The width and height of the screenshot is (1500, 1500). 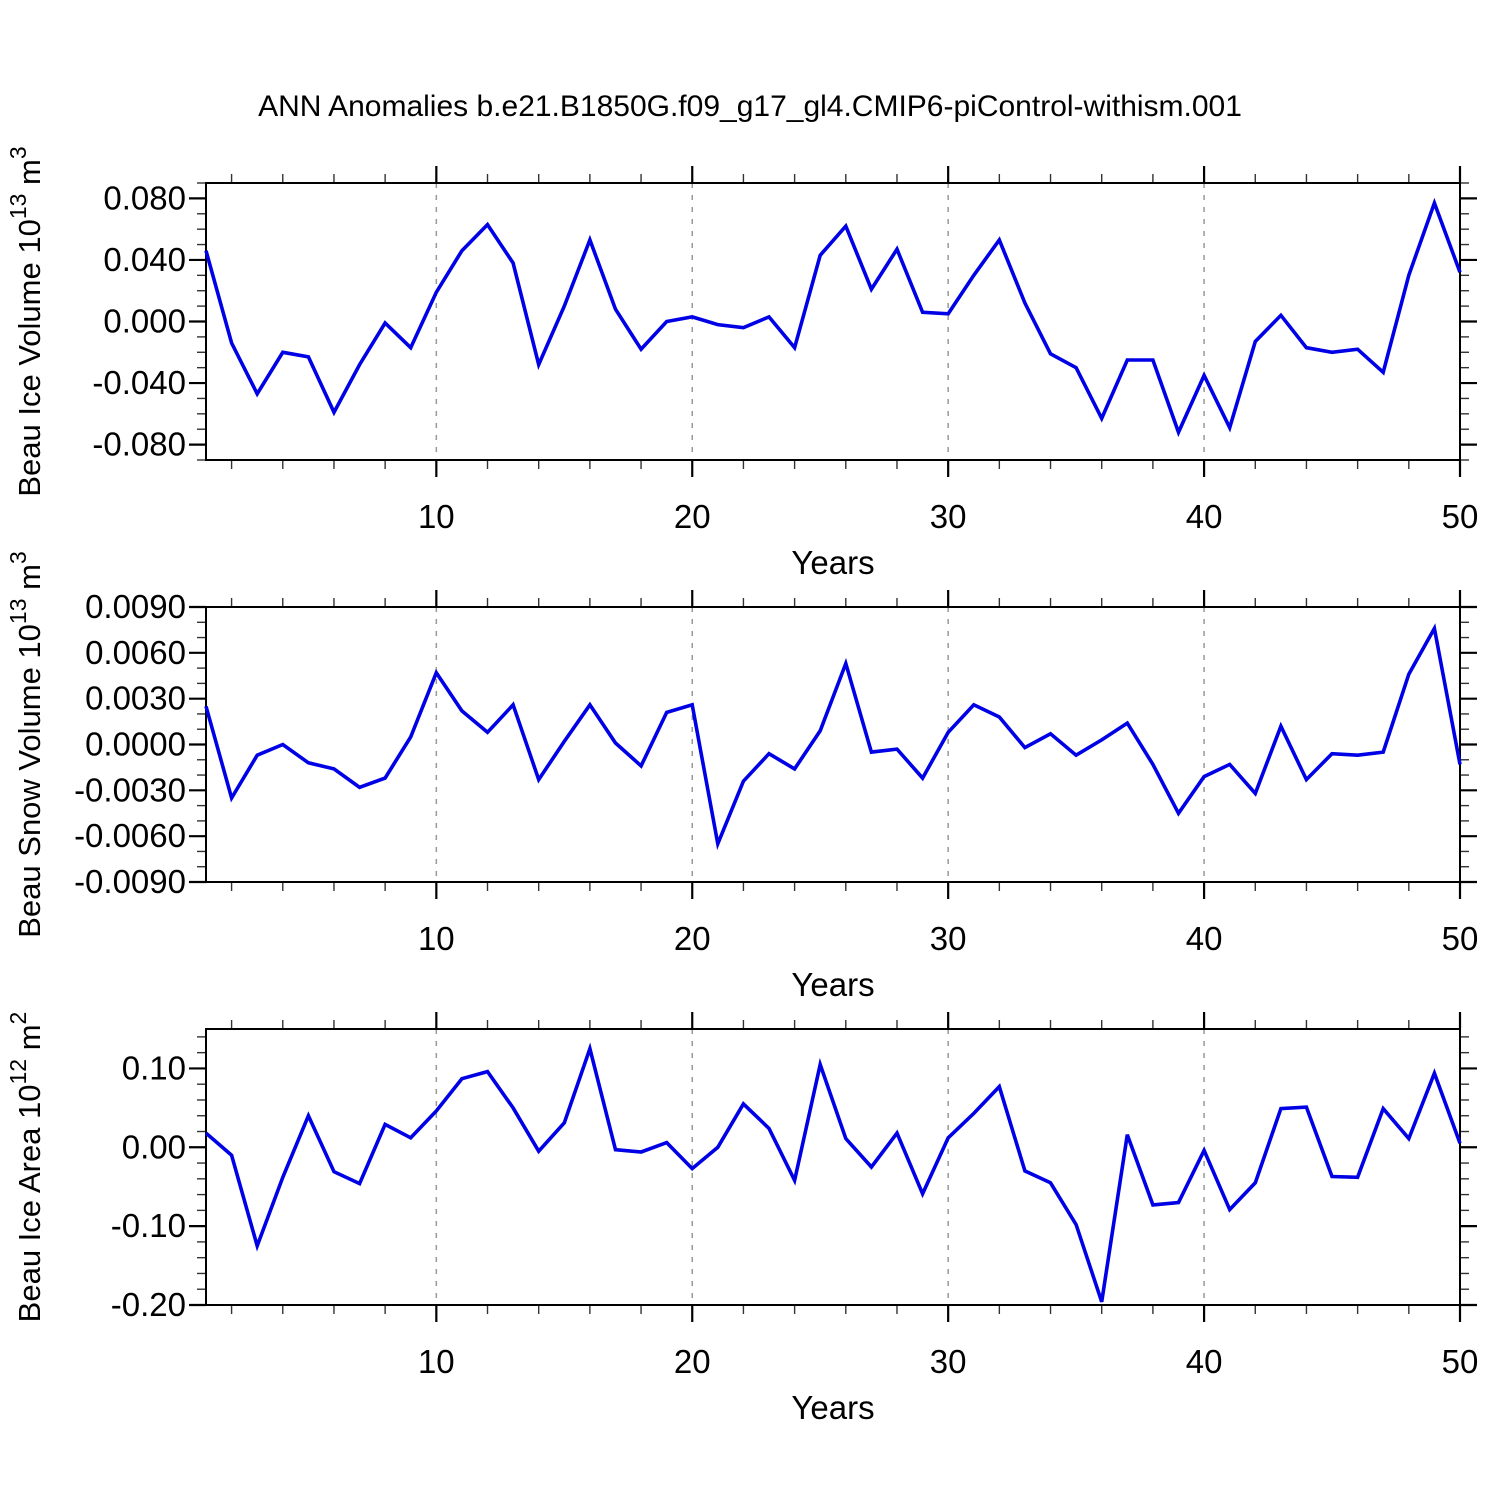 I want to click on y-tick-label: 0.10, so click(x=154, y=1067).